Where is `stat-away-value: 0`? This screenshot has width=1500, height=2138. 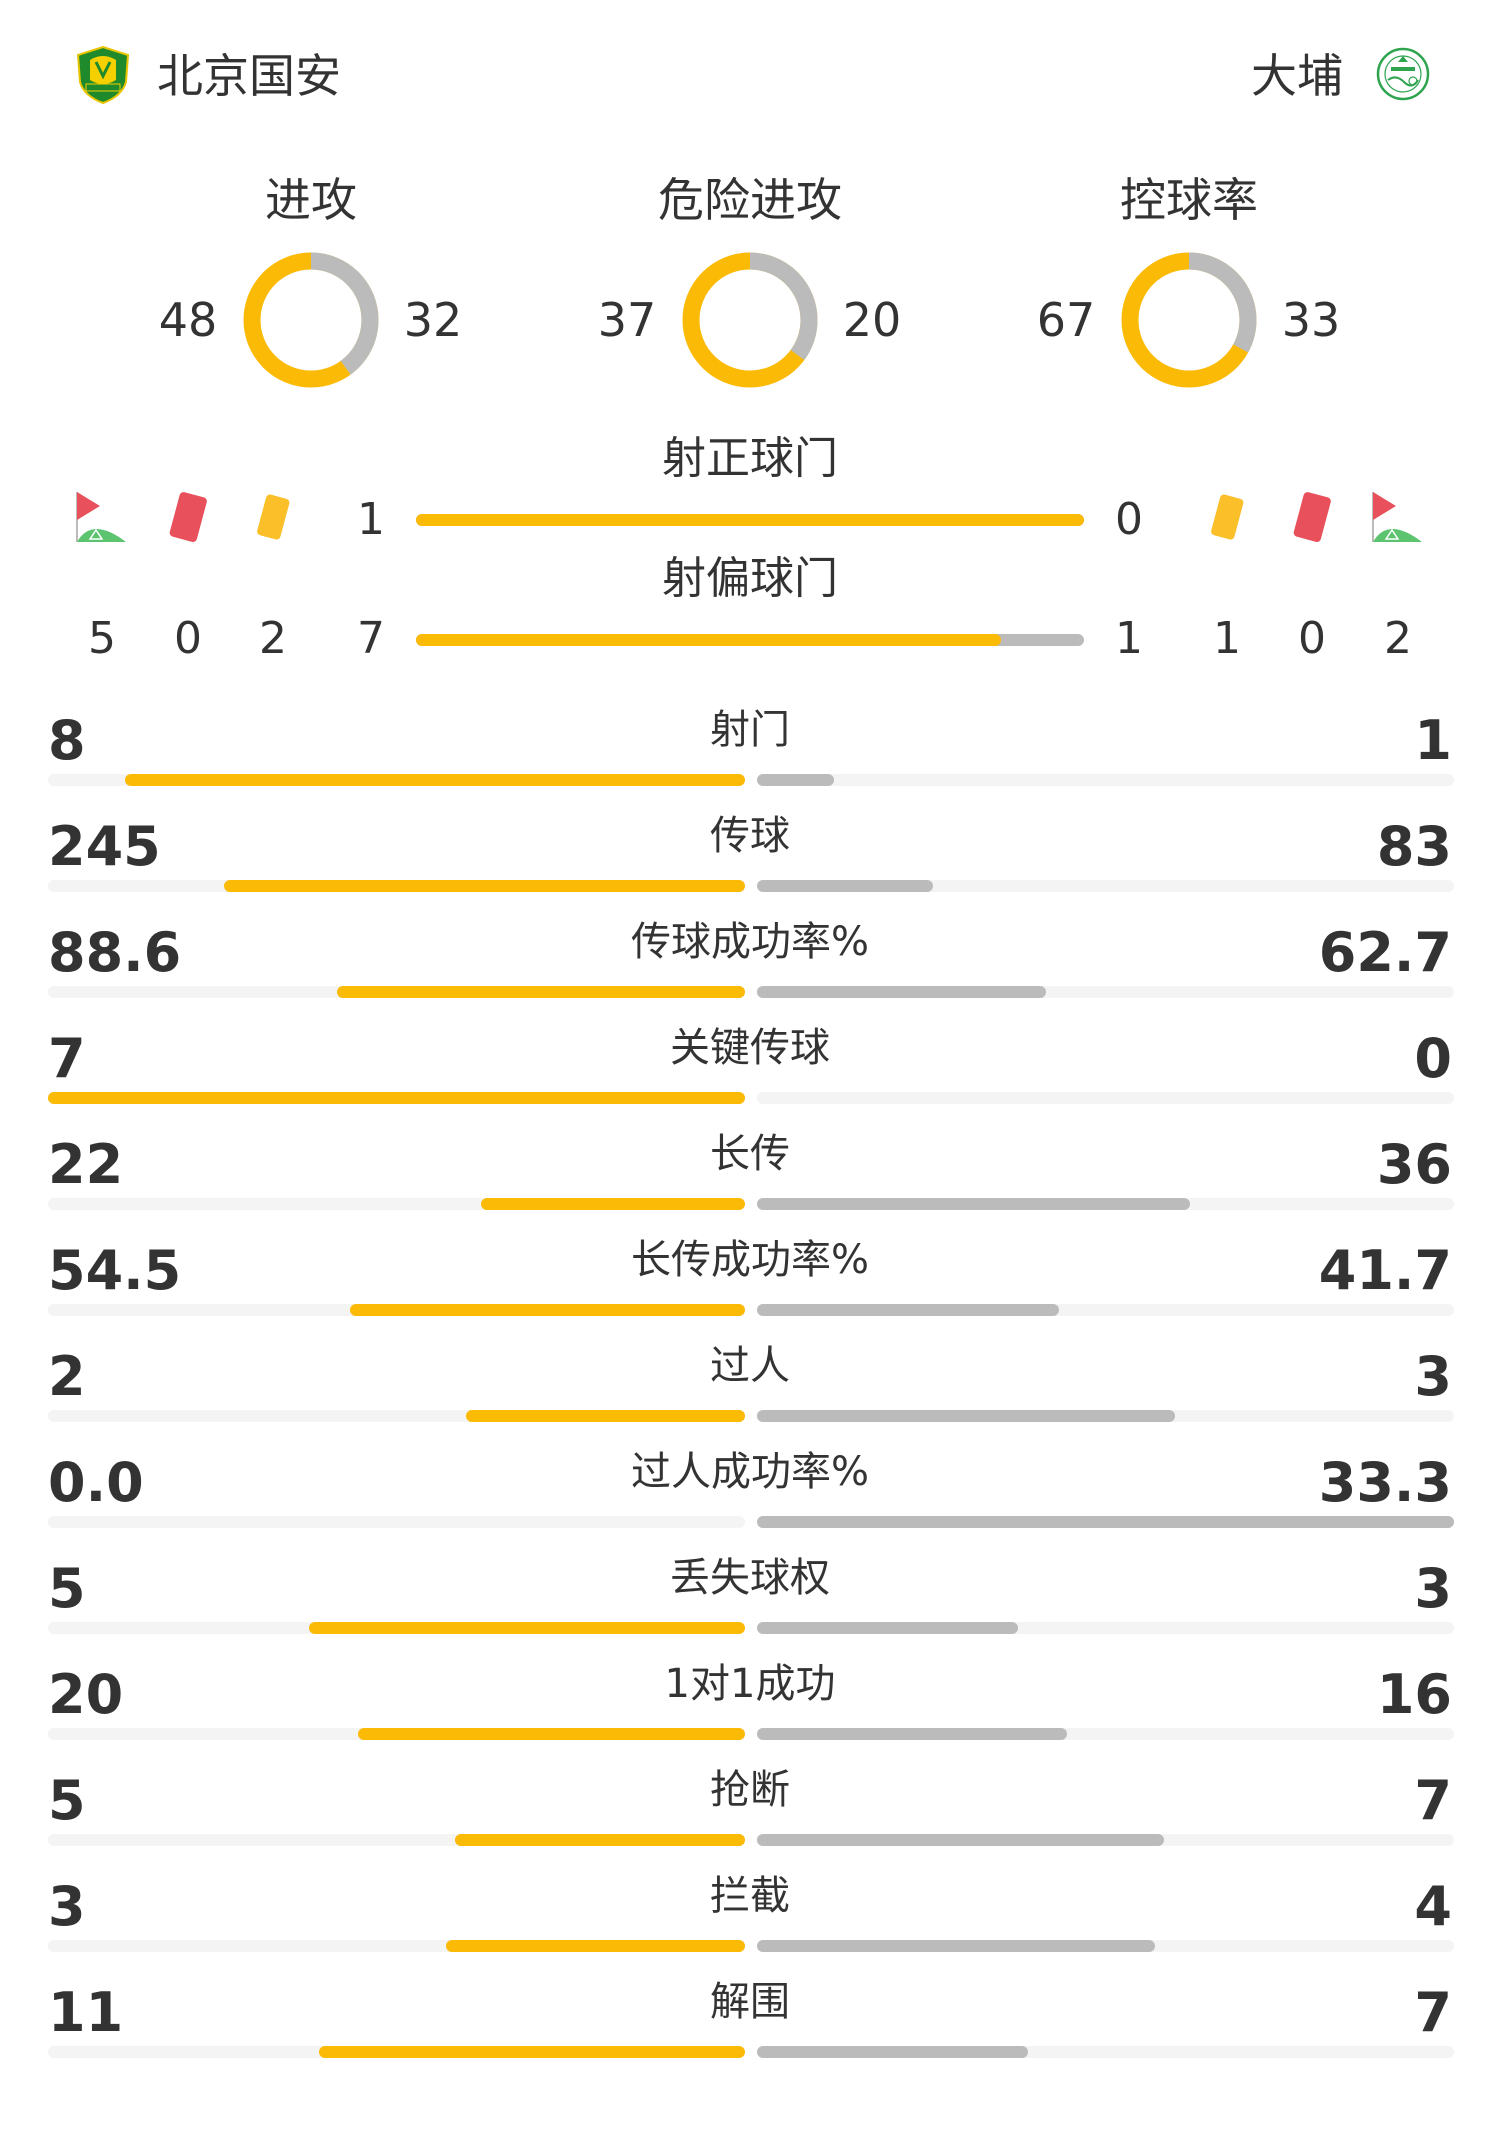 stat-away-value: 0 is located at coordinates (1433, 1058).